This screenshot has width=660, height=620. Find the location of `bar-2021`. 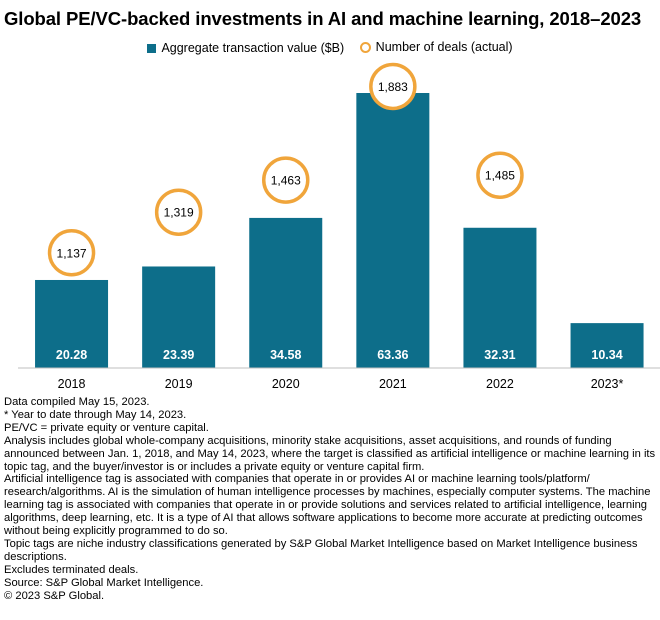

bar-2021 is located at coordinates (393, 230).